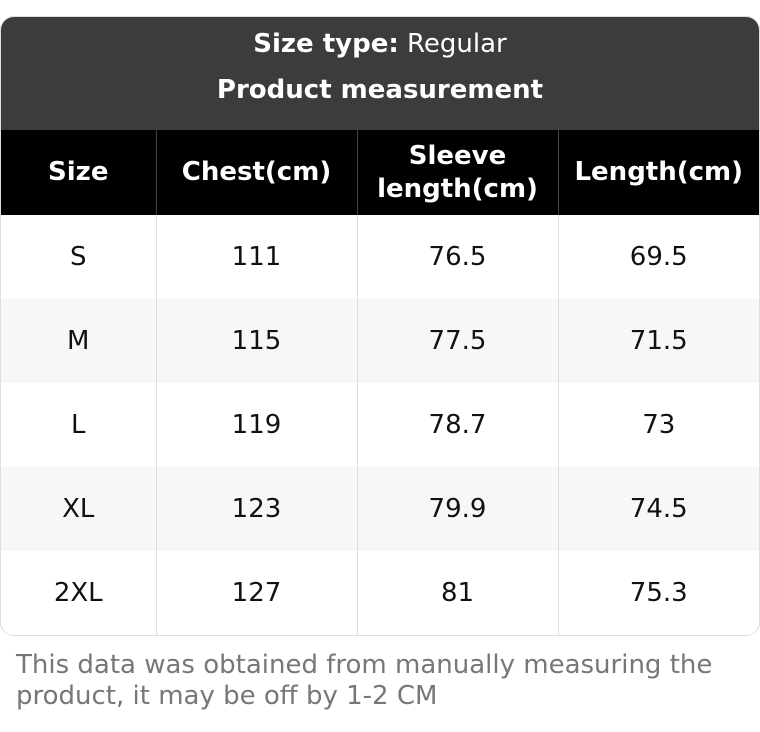 The height and width of the screenshot is (732, 760). I want to click on table-row: XL 123 79.9 74.5, so click(380, 509).